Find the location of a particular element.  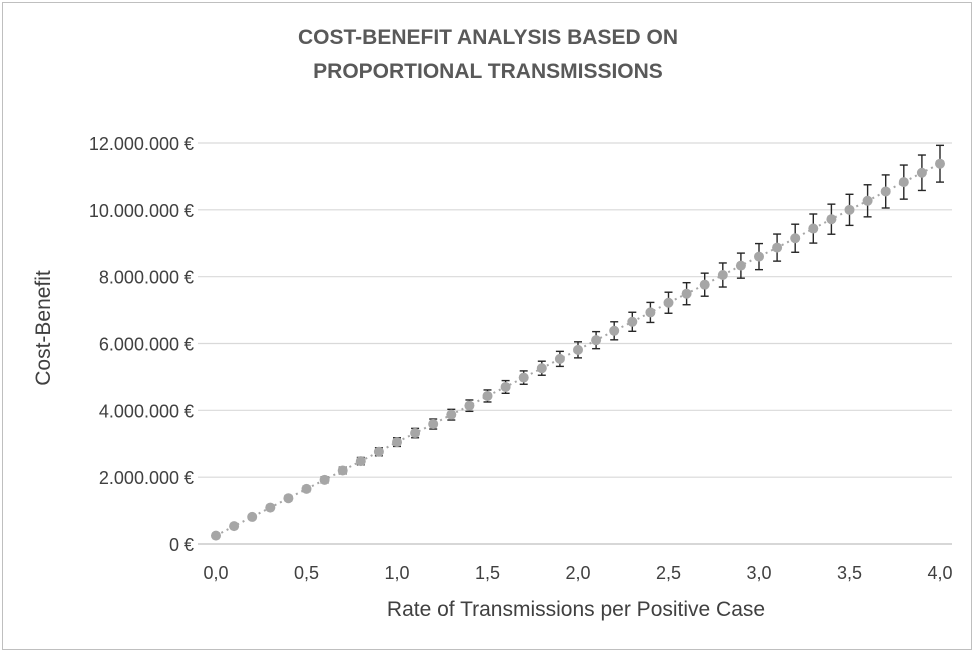

x-tick-label: 3,5 is located at coordinates (849, 573).